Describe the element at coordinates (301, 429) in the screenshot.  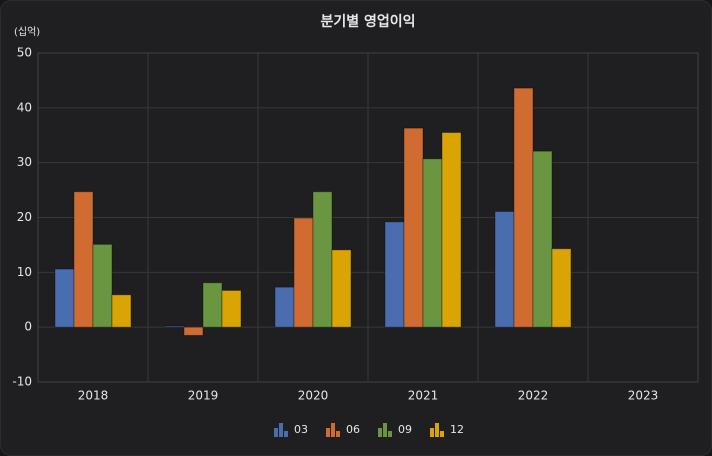
I see `legend-label: 03` at that location.